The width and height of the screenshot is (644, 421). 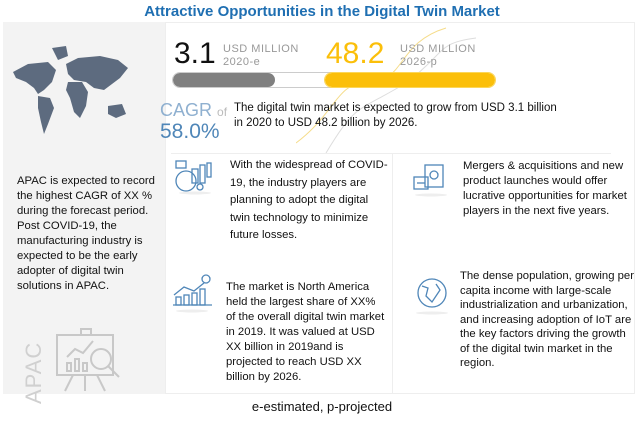 I want to click on start-unit: USD MILLION, so click(x=261, y=49).